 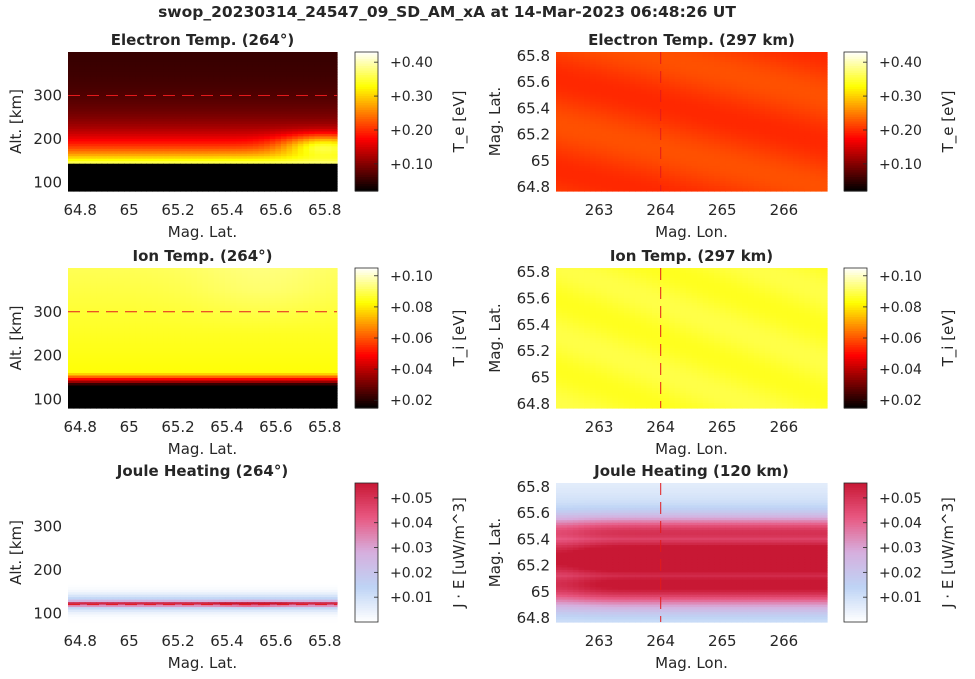 I want to click on x-tick-label: 265, so click(x=722, y=641).